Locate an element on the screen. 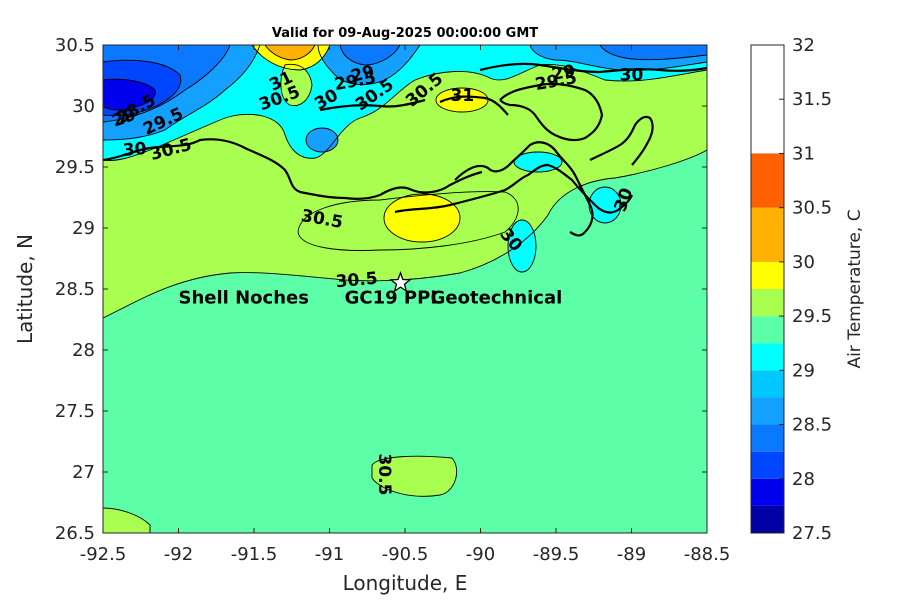 Image resolution: width=900 pixels, height=600 pixels. contour-29-ne is located at coordinates (653, 53).